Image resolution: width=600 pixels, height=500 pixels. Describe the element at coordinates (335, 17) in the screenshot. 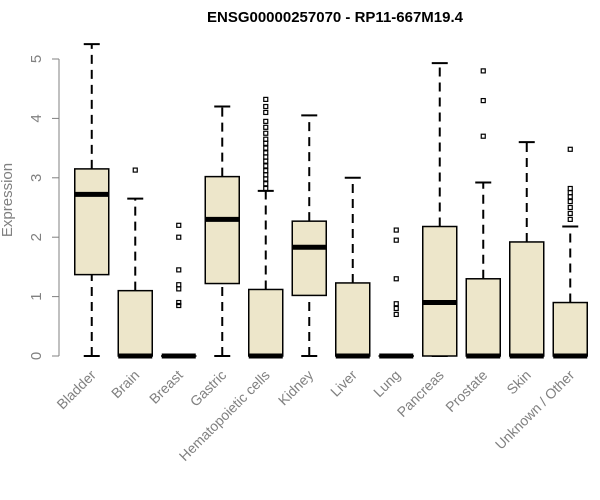

I see `chart-title: ENSG00000257070 - RP11-667M19.4` at that location.